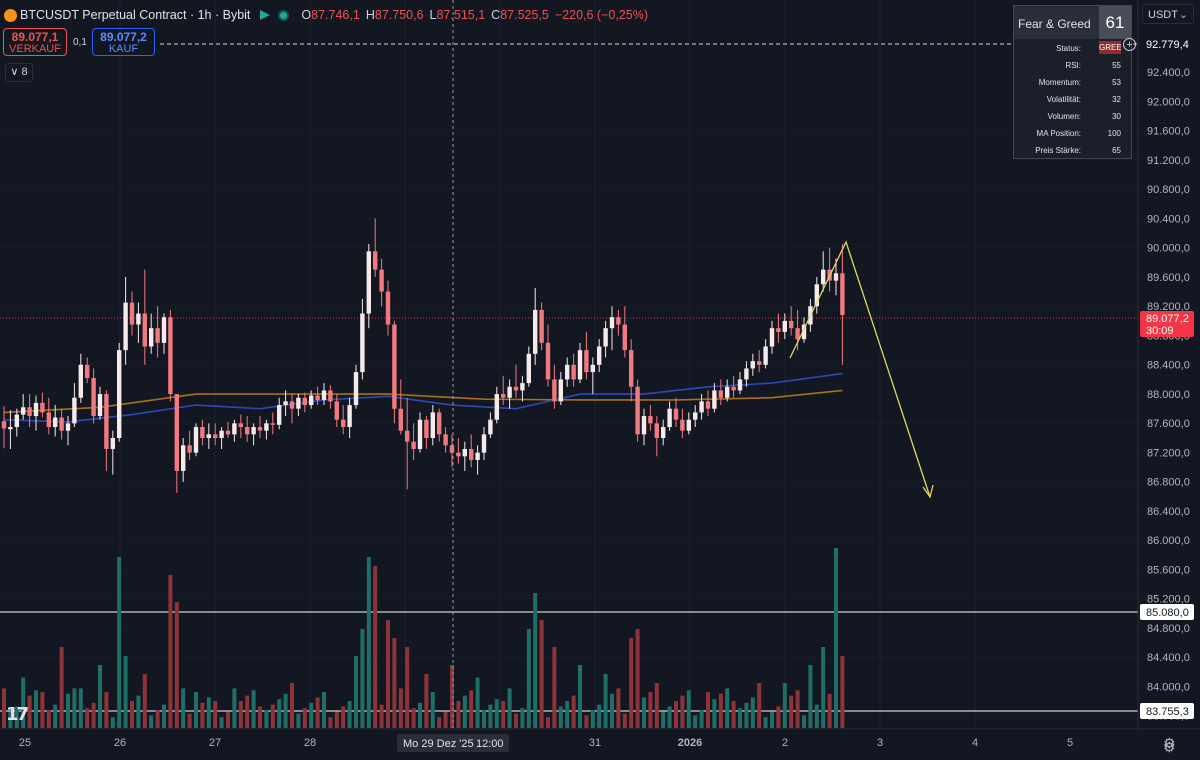  What do you see at coordinates (80, 42) in the screenshot?
I see `spread-value: 0,1` at bounding box center [80, 42].